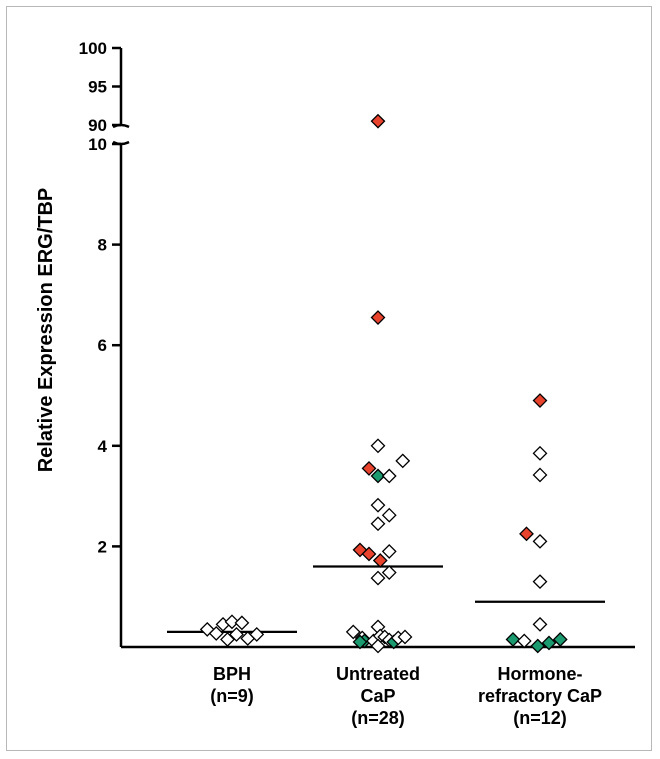 The image size is (660, 759). I want to click on category-label-1-line-1: CaP, so click(377, 696).